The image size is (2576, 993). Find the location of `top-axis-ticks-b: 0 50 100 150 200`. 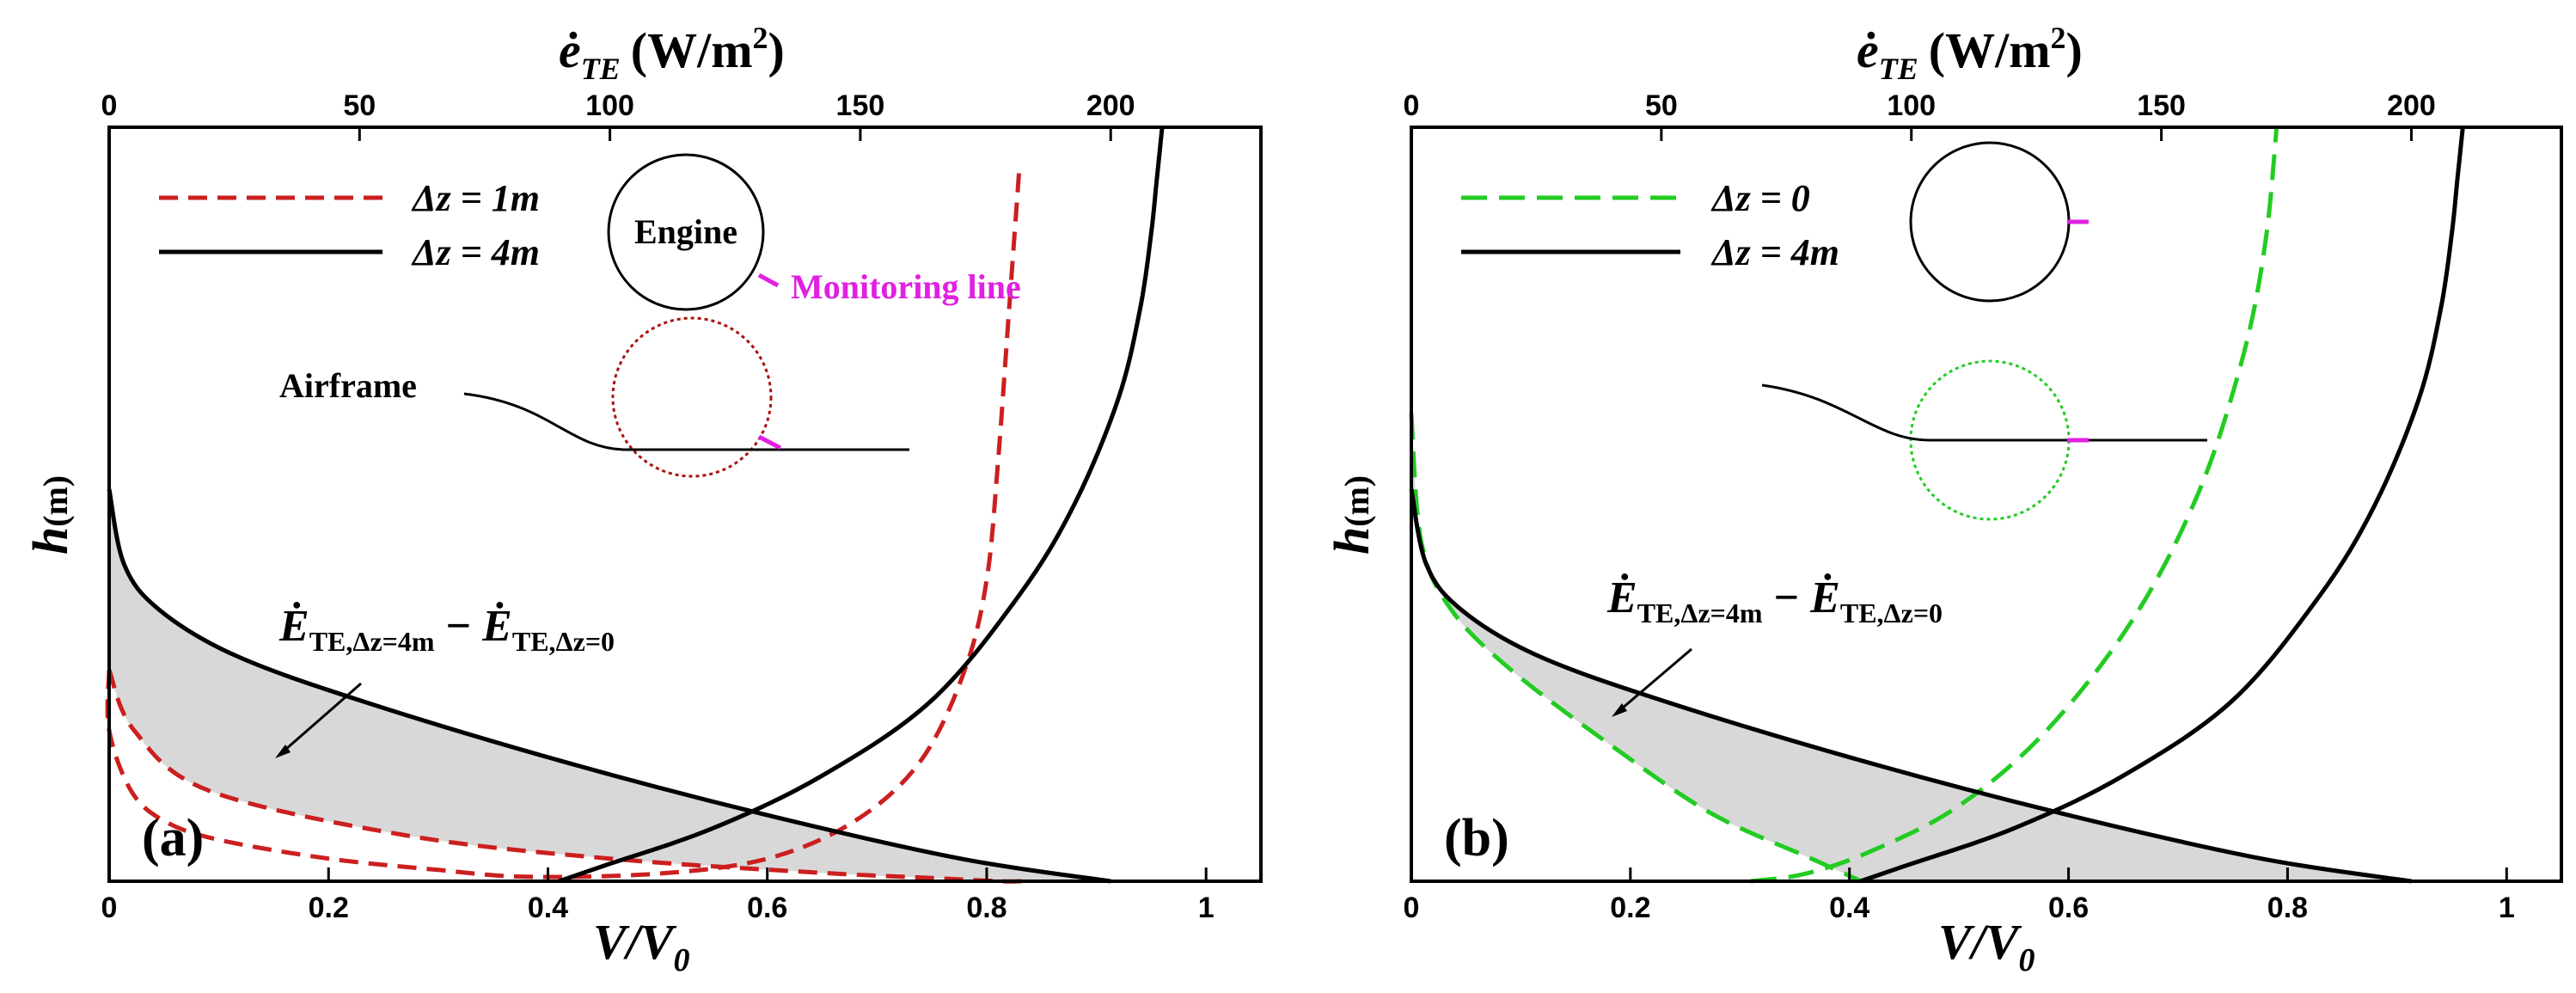

top-axis-ticks-b: 0 50 100 150 200 is located at coordinates (1920, 115).